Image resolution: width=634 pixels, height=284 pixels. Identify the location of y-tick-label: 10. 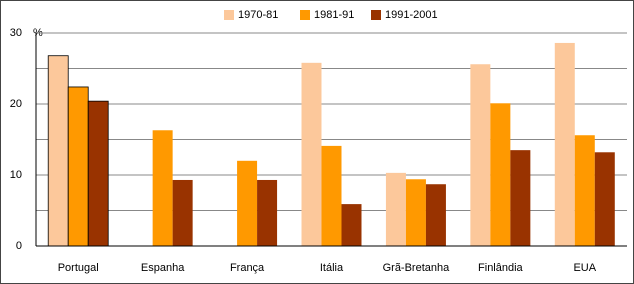
(16, 175).